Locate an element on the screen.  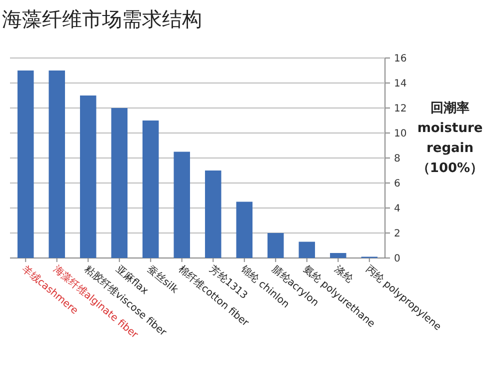
y-axis-title: 回潮率 moisture regain （100%） is located at coordinates (450, 138).